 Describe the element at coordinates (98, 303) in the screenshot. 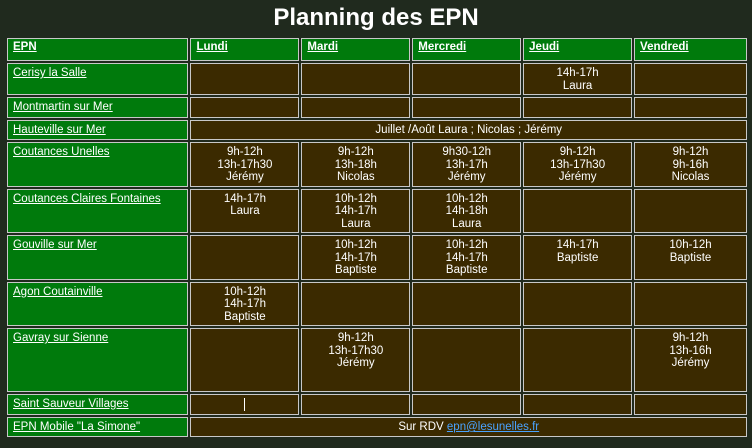

I see `epn-name-cell: Agon Coutainville` at that location.